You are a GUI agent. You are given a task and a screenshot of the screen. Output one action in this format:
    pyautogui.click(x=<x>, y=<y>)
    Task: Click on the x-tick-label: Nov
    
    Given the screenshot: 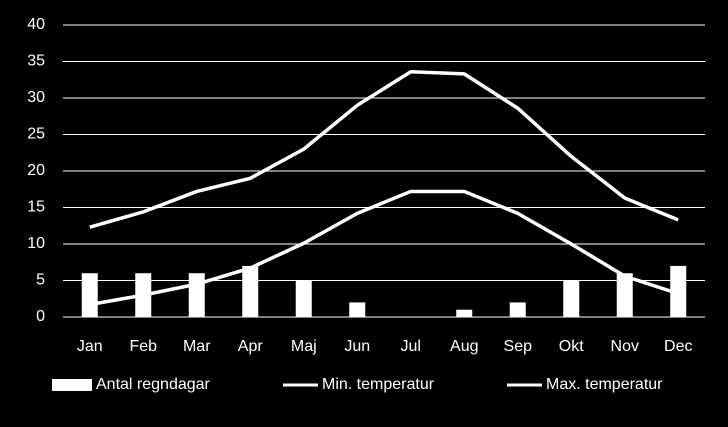 What is the action you would take?
    pyautogui.click(x=625, y=346)
    